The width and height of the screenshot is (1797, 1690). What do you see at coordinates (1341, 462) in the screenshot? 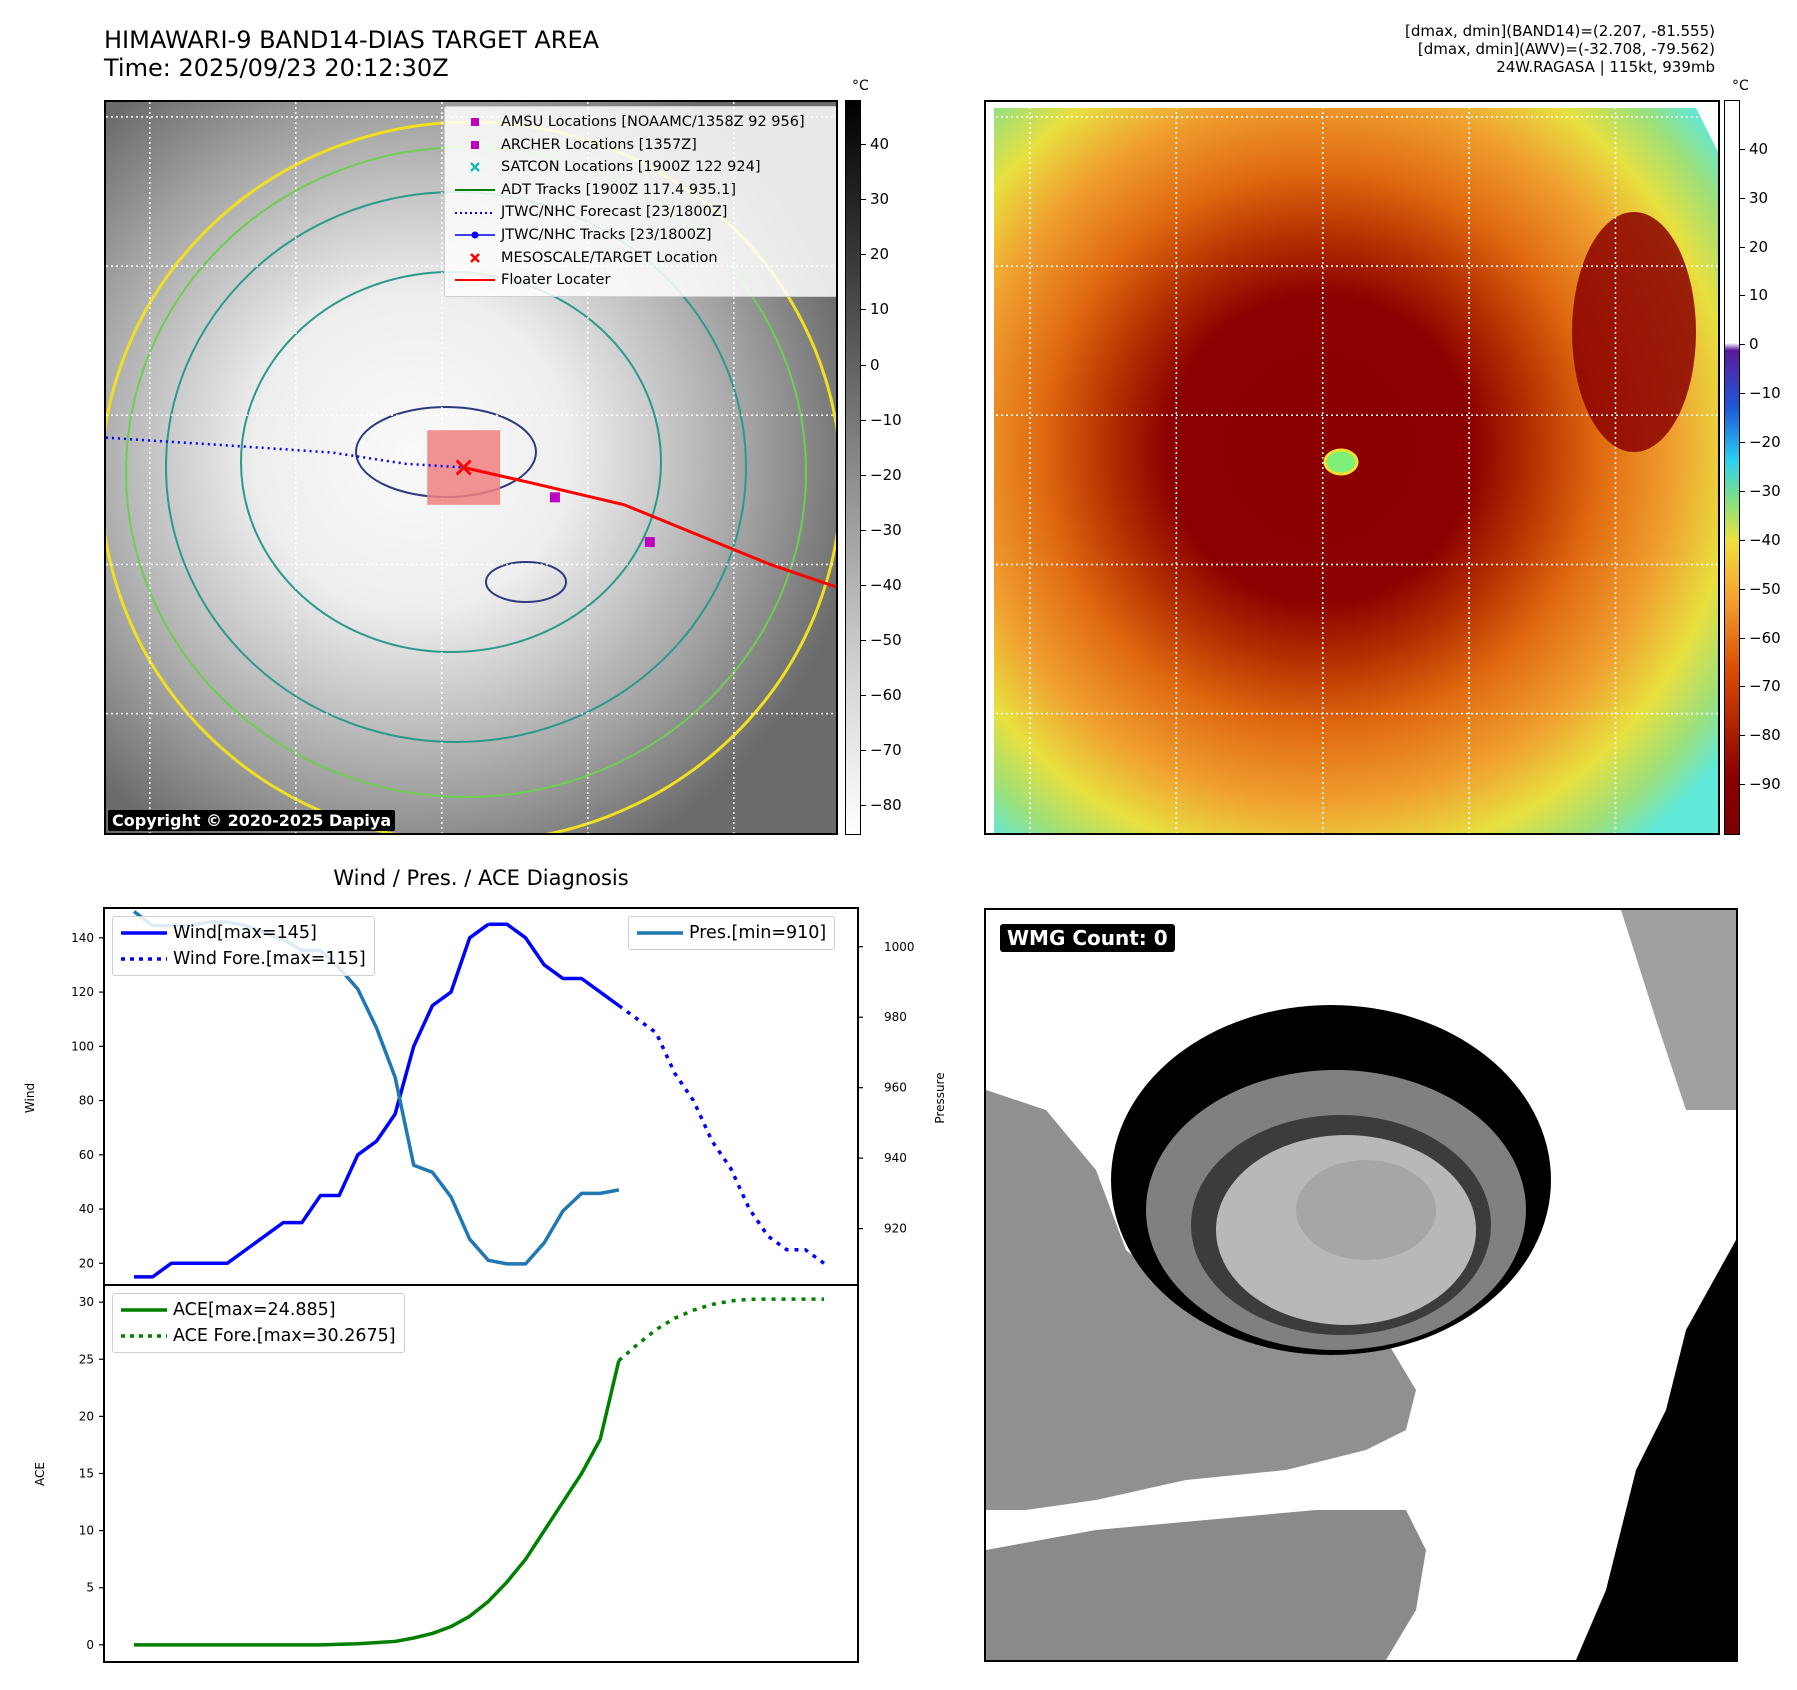
I see `awv-eye` at bounding box center [1341, 462].